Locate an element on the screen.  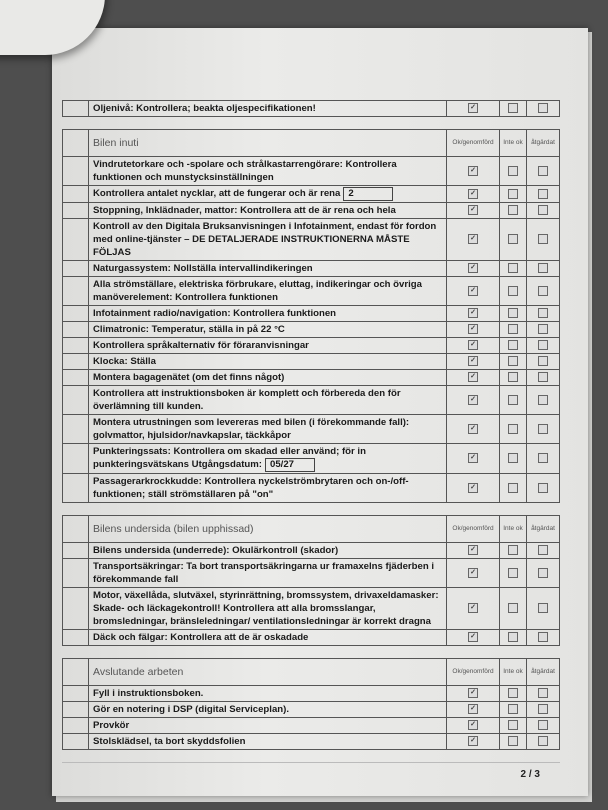
checklist-row: Provkör ✓ is located at coordinates (311, 725).